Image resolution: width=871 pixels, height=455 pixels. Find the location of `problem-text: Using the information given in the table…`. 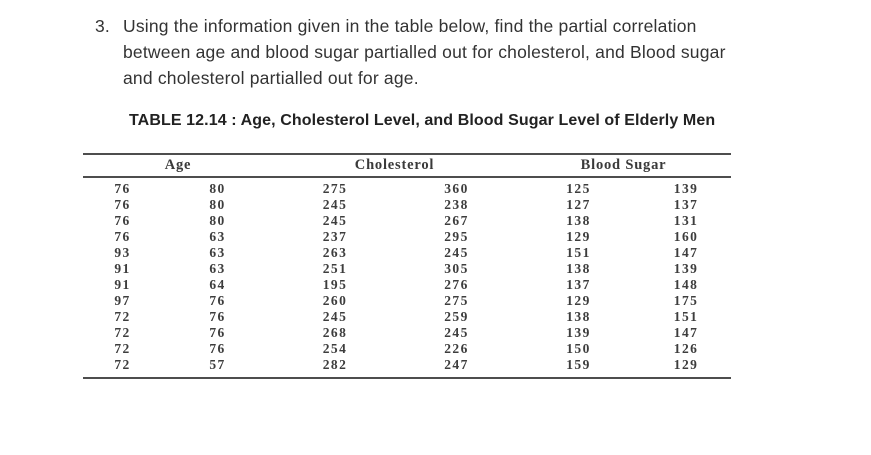

problem-text: Using the information given in the table… is located at coordinates (424, 52).